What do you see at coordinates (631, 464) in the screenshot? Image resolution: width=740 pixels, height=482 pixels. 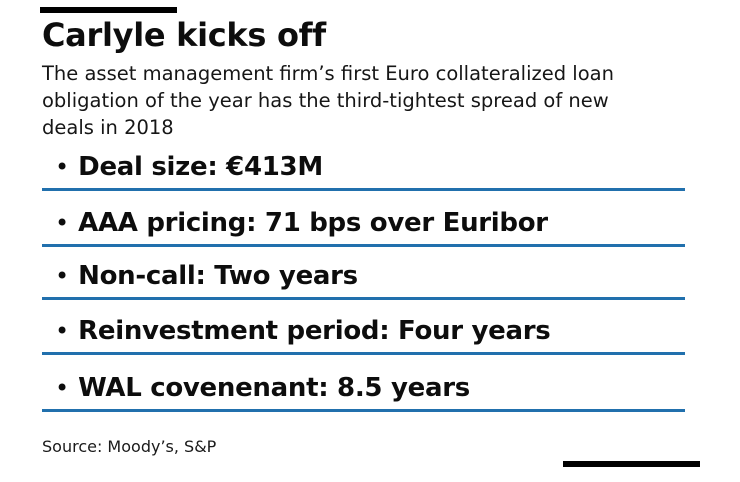 I see `bottom-accent-bar` at bounding box center [631, 464].